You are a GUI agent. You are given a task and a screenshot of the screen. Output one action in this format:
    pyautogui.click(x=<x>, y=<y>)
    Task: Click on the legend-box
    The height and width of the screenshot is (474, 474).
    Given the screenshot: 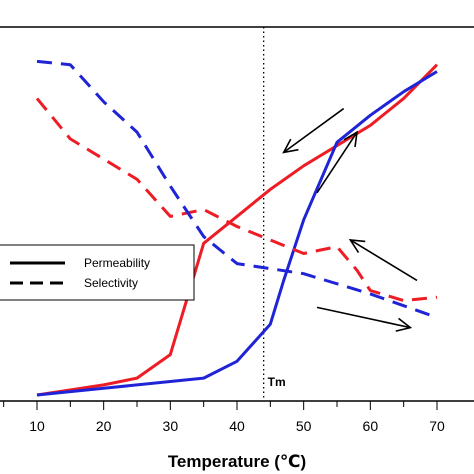 What is the action you would take?
    pyautogui.click(x=97, y=272)
    